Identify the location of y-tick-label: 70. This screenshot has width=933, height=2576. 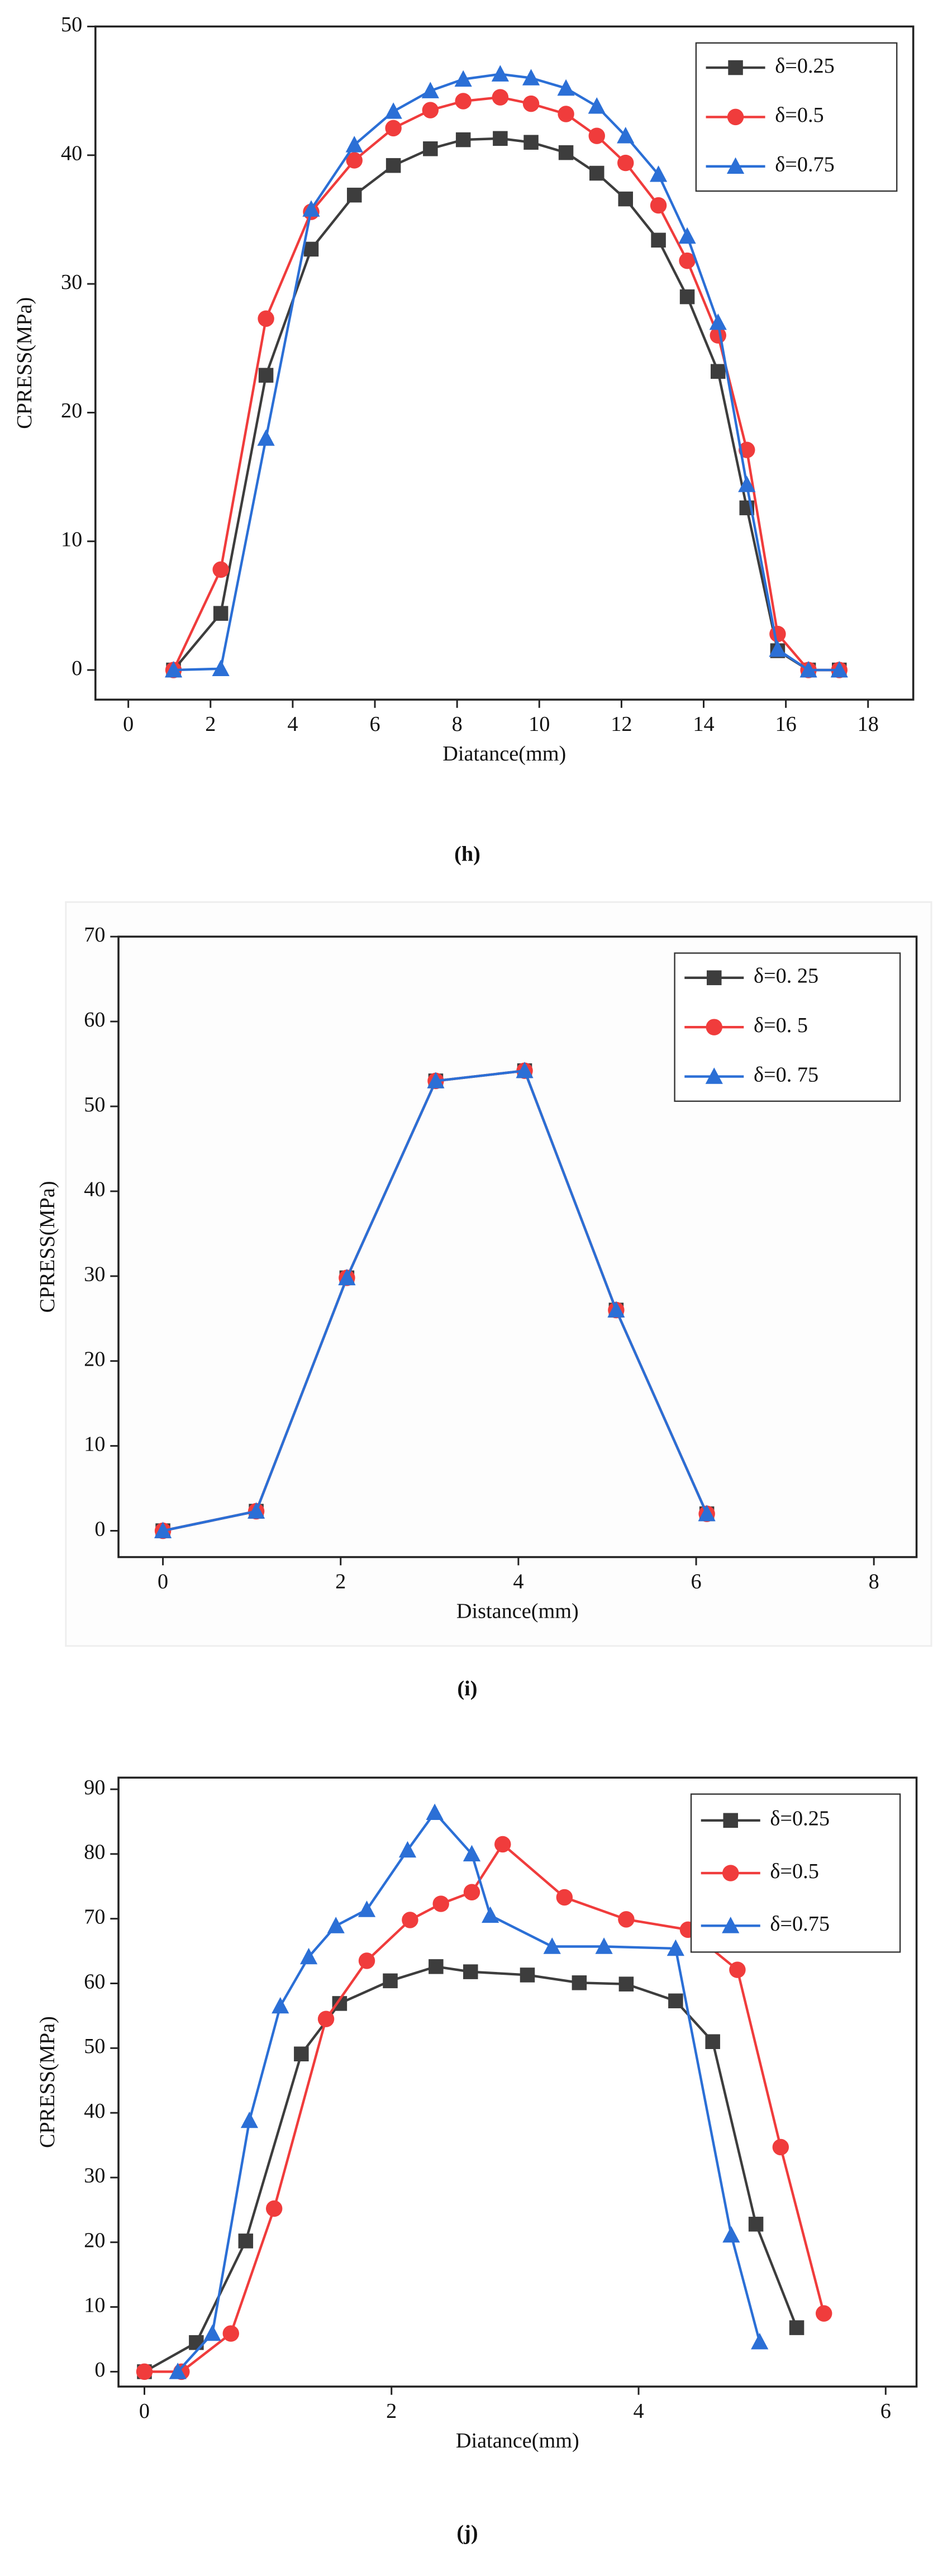
(94, 935).